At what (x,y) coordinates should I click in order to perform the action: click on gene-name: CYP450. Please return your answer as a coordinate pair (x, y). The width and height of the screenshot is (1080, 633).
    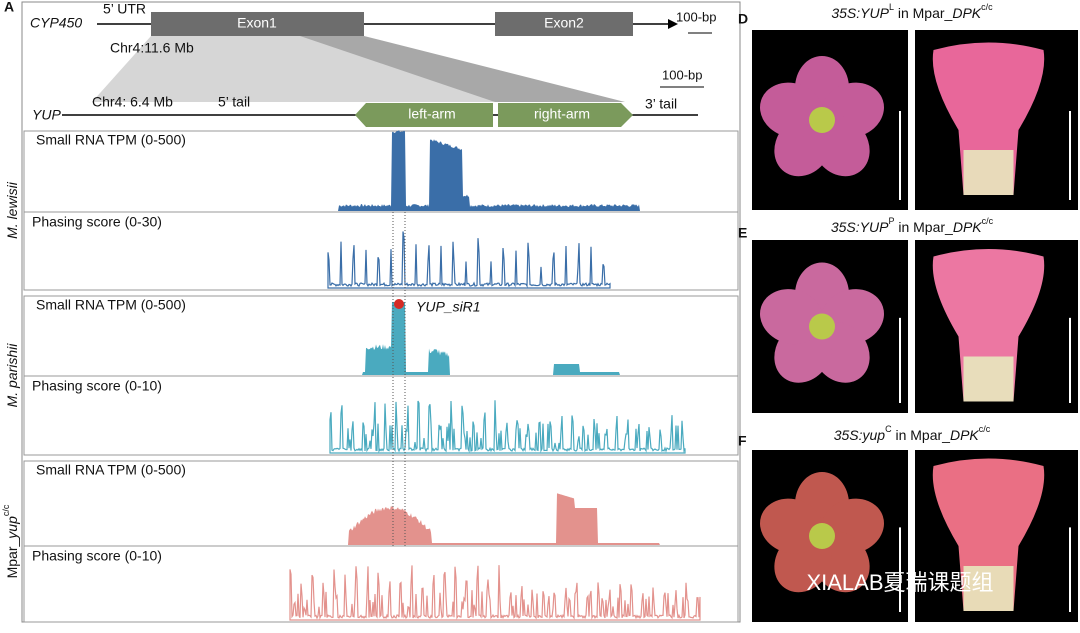
    Looking at the image, I should click on (56, 23).